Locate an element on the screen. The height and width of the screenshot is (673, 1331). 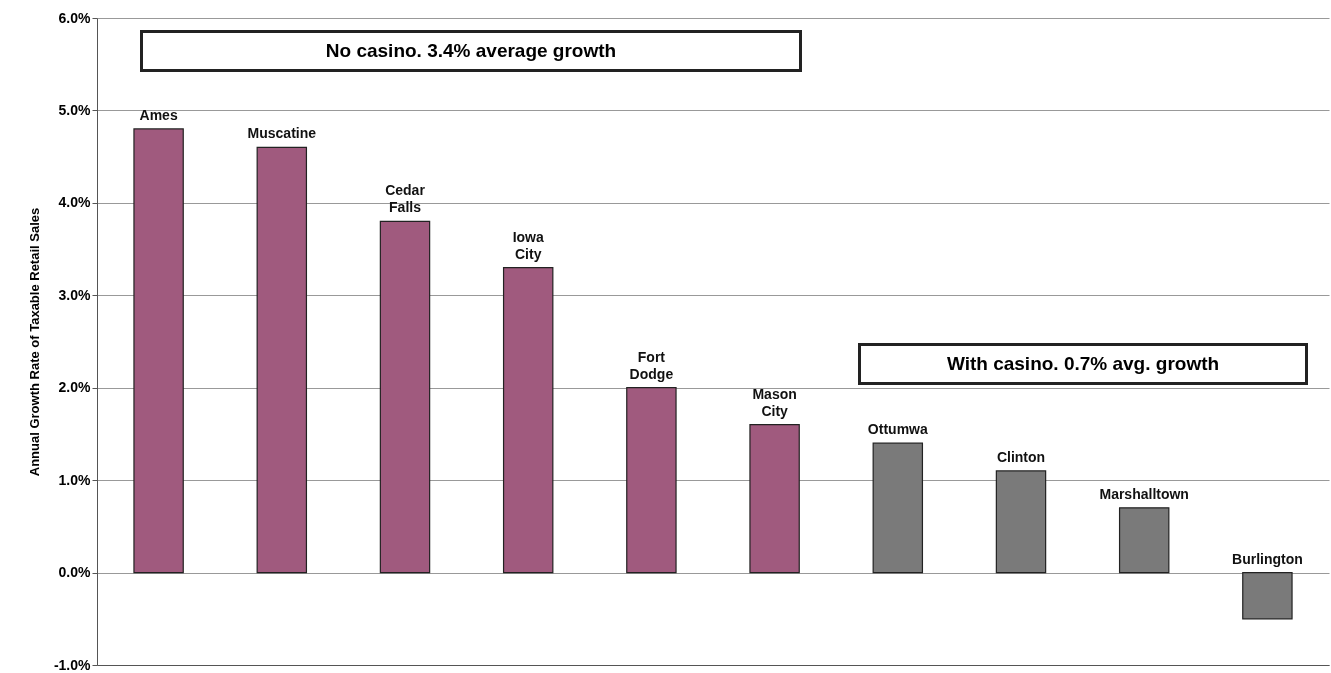
x-tick-label: Cedar Falls is located at coordinates (405, 199).